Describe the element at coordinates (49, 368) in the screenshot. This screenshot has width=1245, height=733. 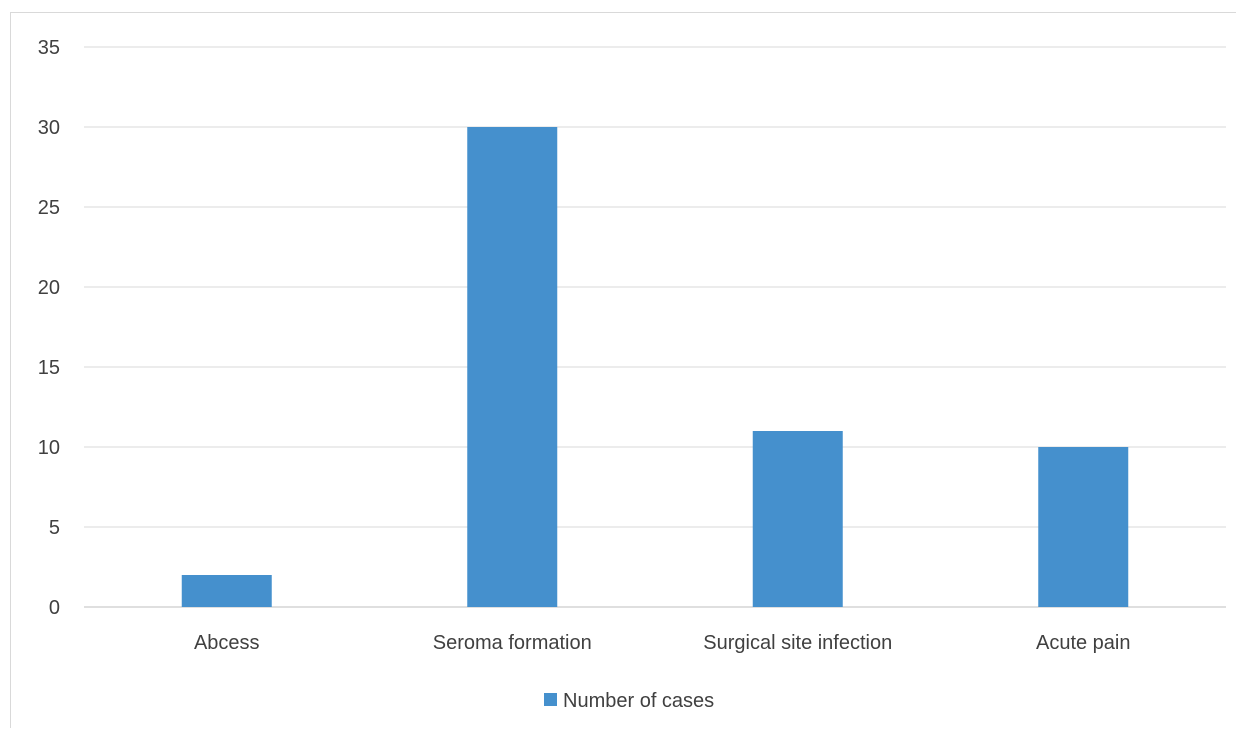
I see `y-tick-label: 15` at that location.